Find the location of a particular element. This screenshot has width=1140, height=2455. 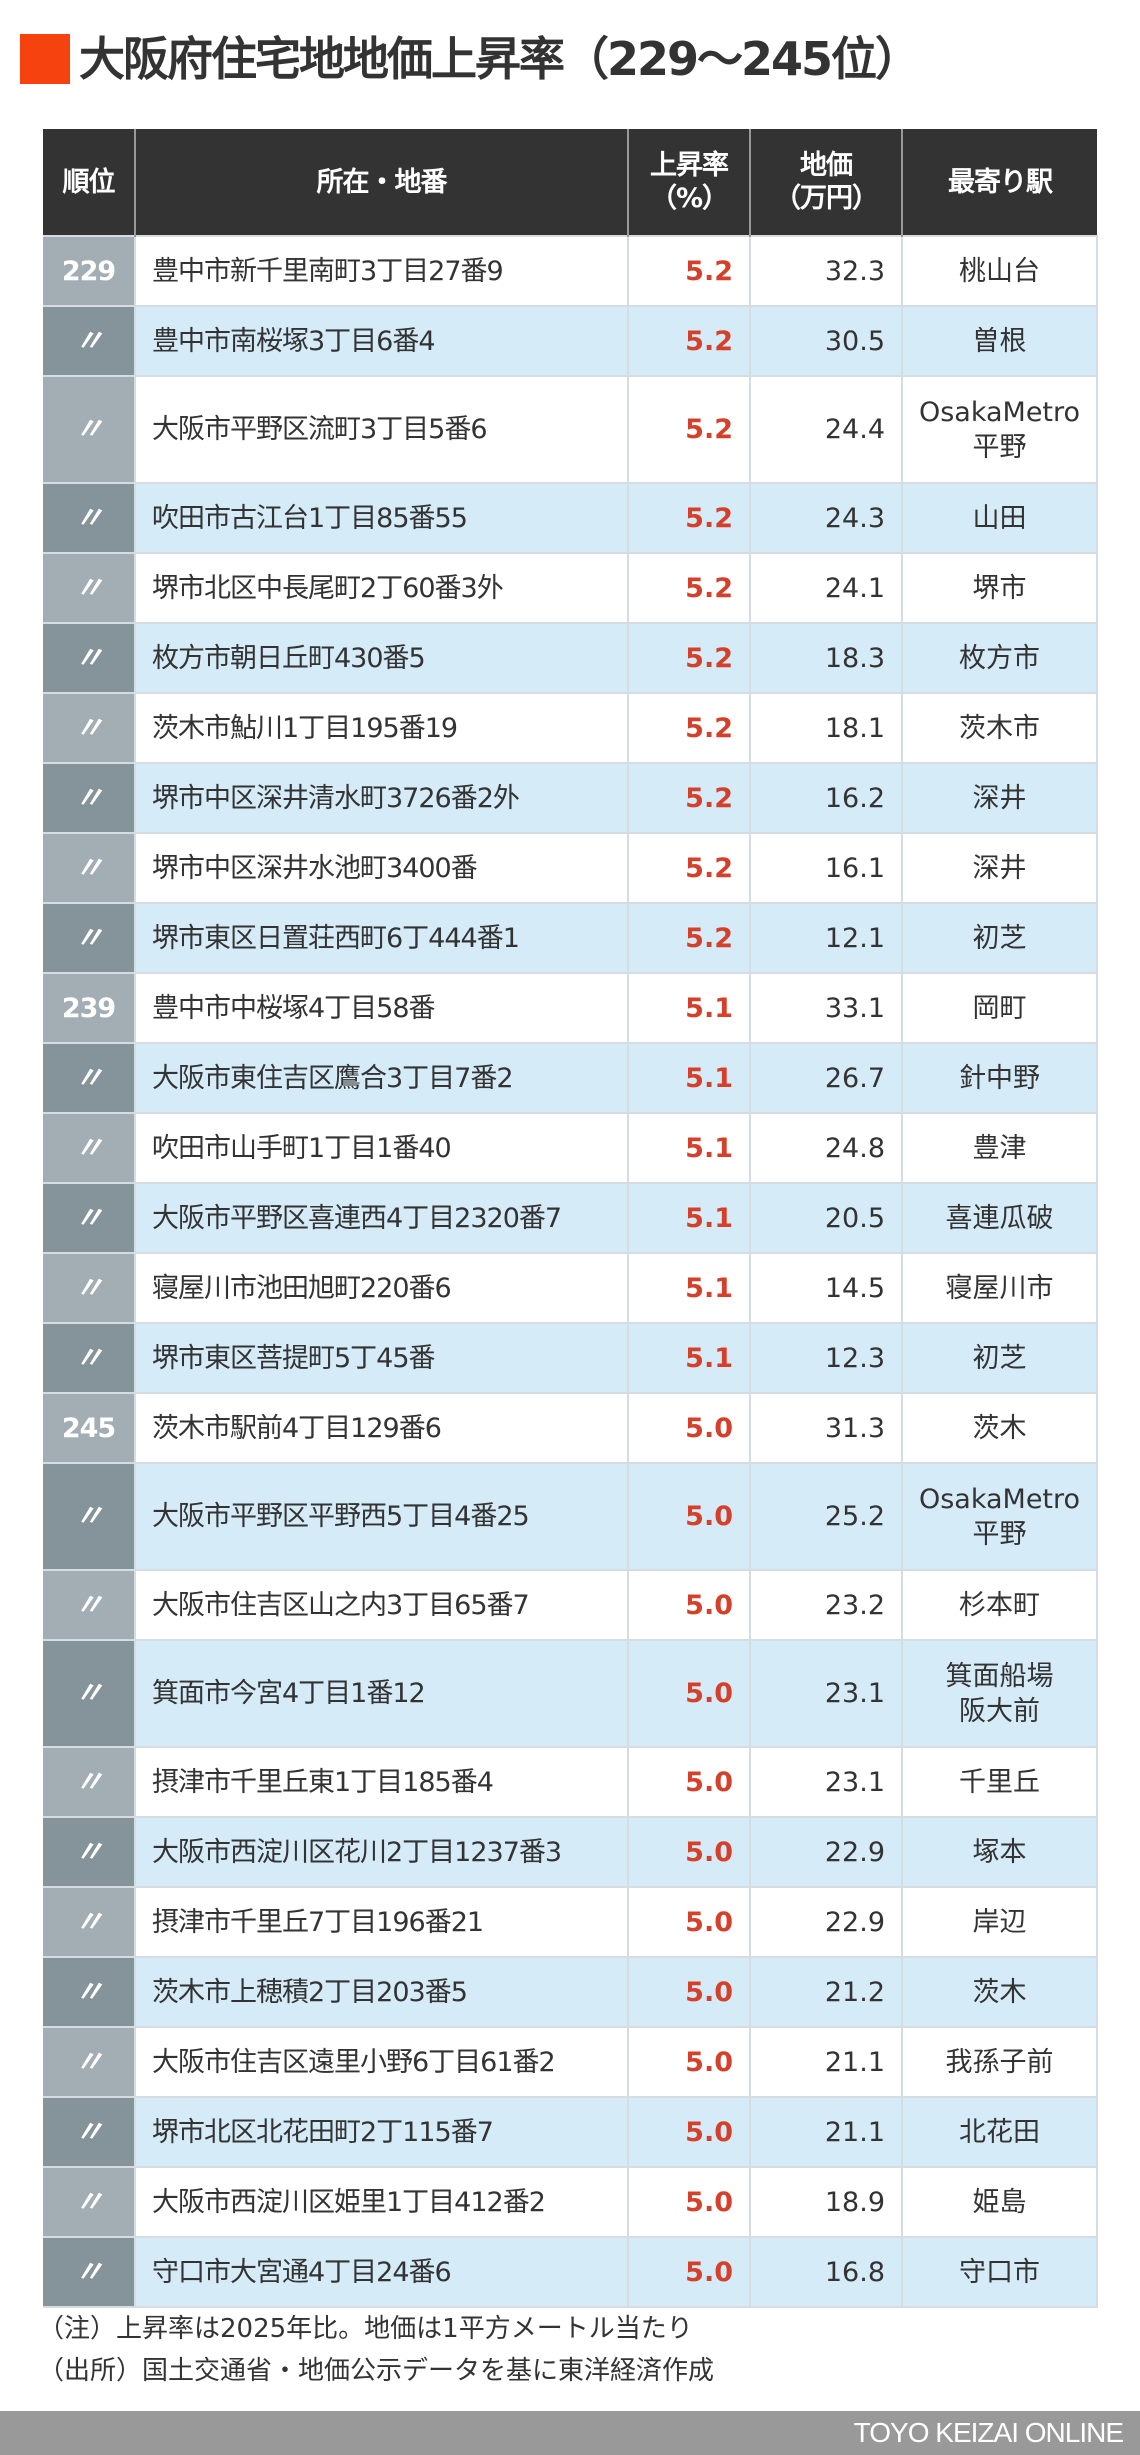

table-row: 〃堺市北区中長尾町2丁60番3外 5.2 24.1 堺市 is located at coordinates (570, 587).